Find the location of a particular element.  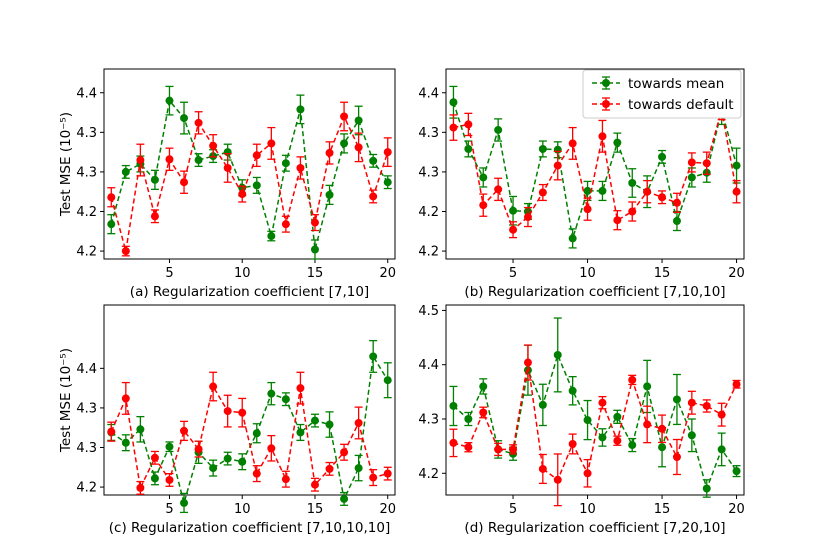

y-tick-label: 4.5 is located at coordinates (428, 311).